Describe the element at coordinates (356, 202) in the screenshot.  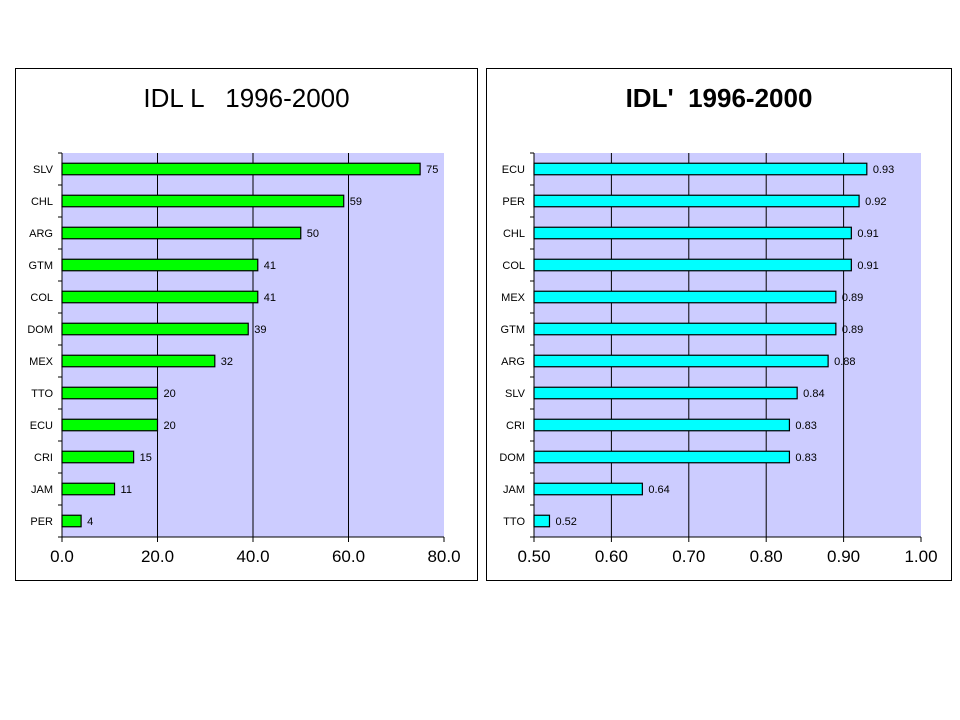
I see `value-label: 59` at that location.